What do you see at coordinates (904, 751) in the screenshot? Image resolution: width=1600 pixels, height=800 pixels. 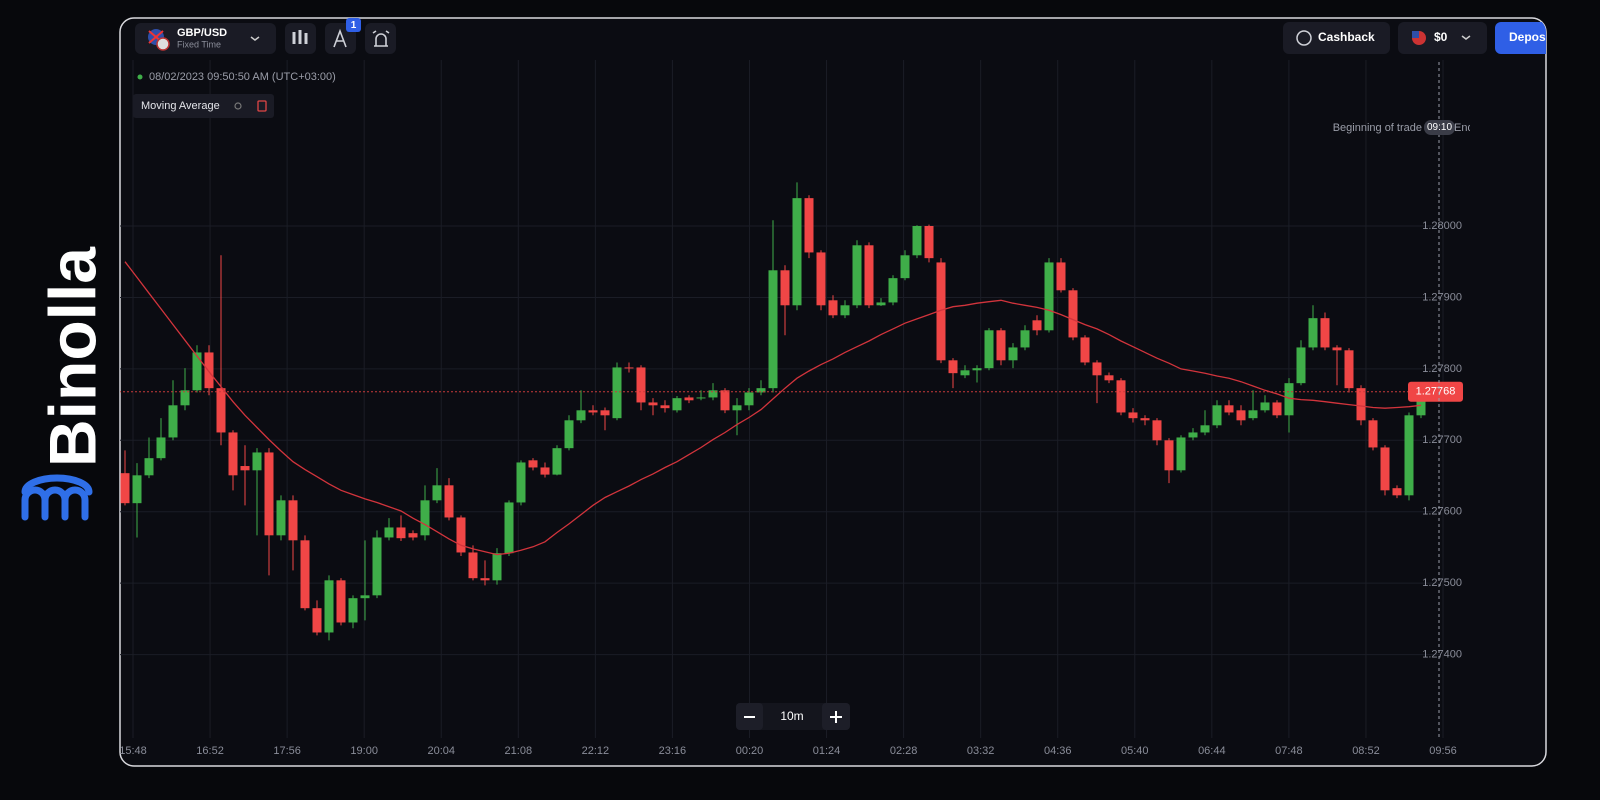 I see `x-tick-label: 02:28` at bounding box center [904, 751].